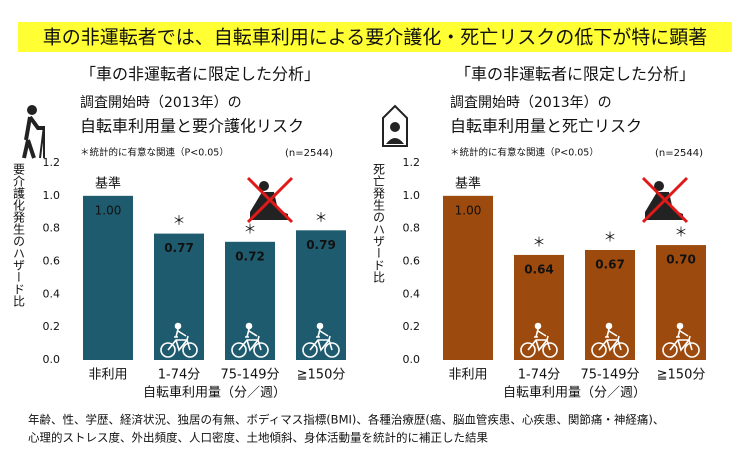 This screenshot has width=750, height=470. What do you see at coordinates (539, 269) in the screenshot?
I see `value-label: 0.64` at bounding box center [539, 269].